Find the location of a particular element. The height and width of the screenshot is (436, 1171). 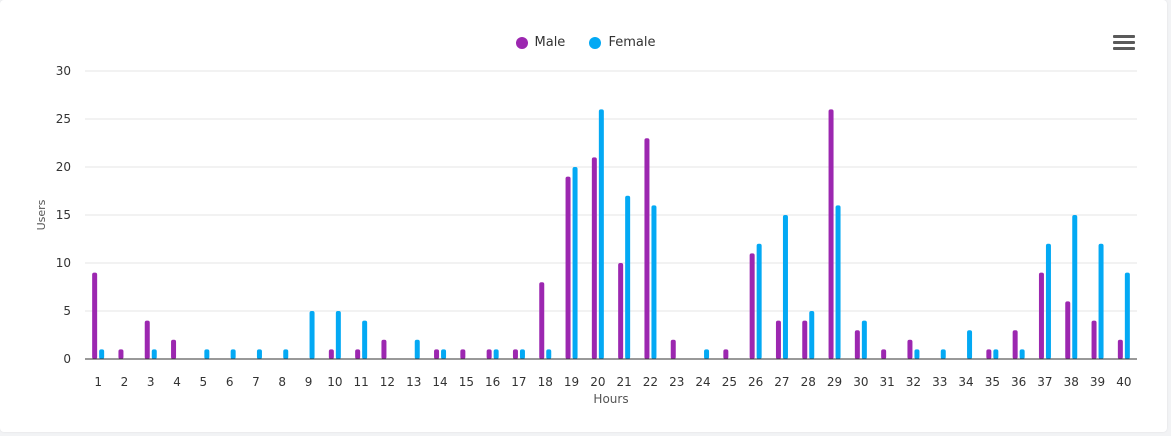

male-legend-dot is located at coordinates (521, 42).